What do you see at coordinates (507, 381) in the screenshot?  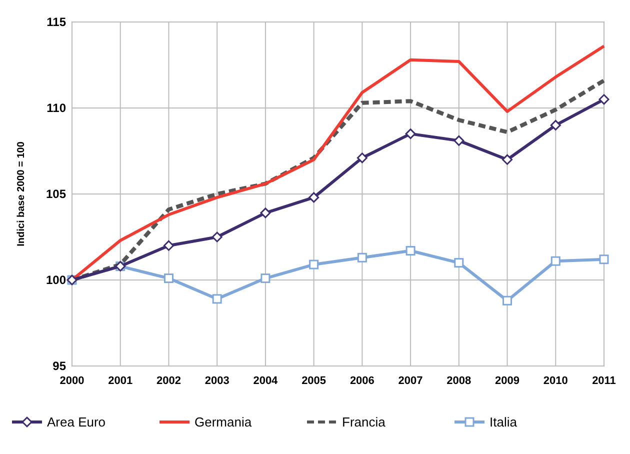 I see `x-tick-label: 2009` at bounding box center [507, 381].